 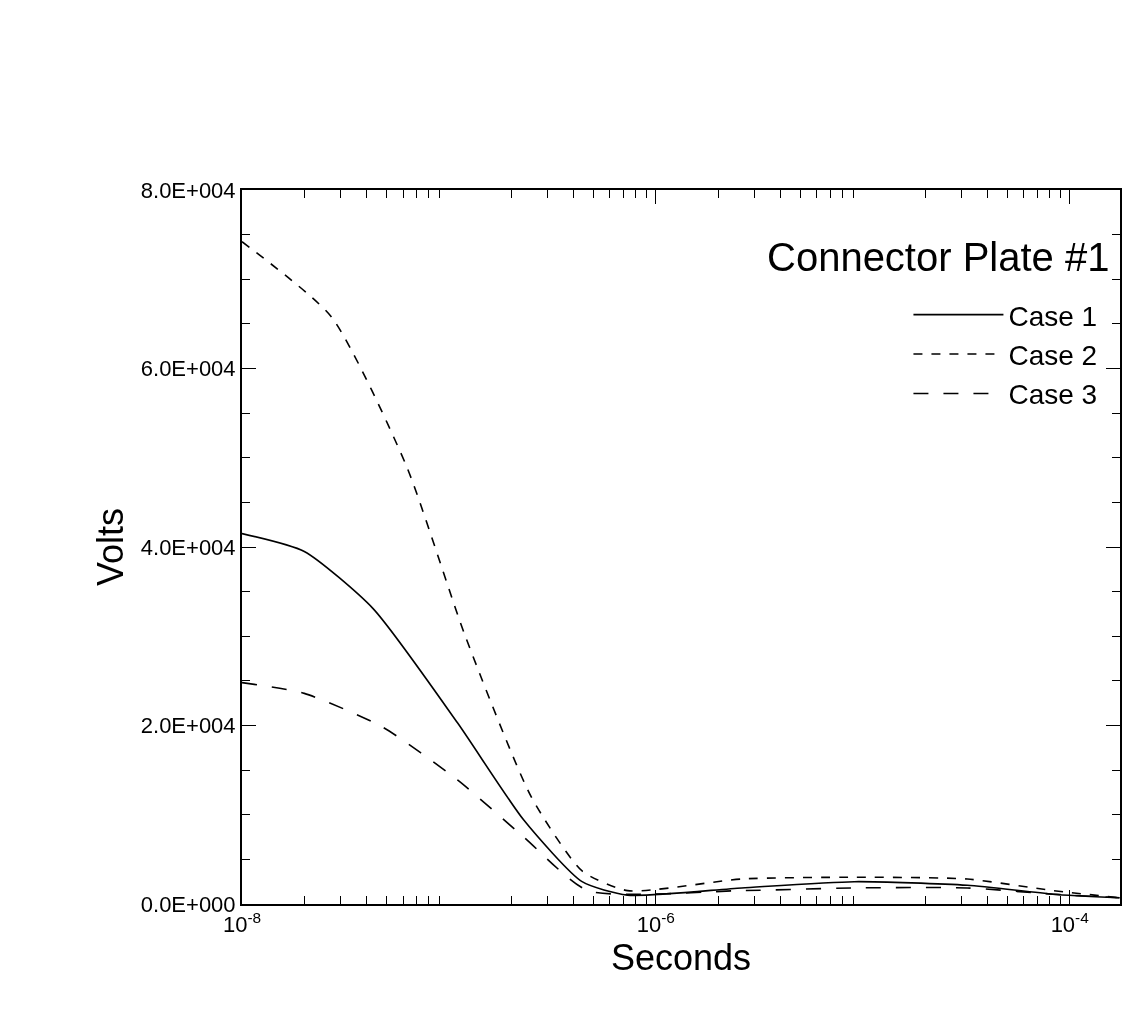 I want to click on x-axis-title: Seconds, so click(x=681, y=958).